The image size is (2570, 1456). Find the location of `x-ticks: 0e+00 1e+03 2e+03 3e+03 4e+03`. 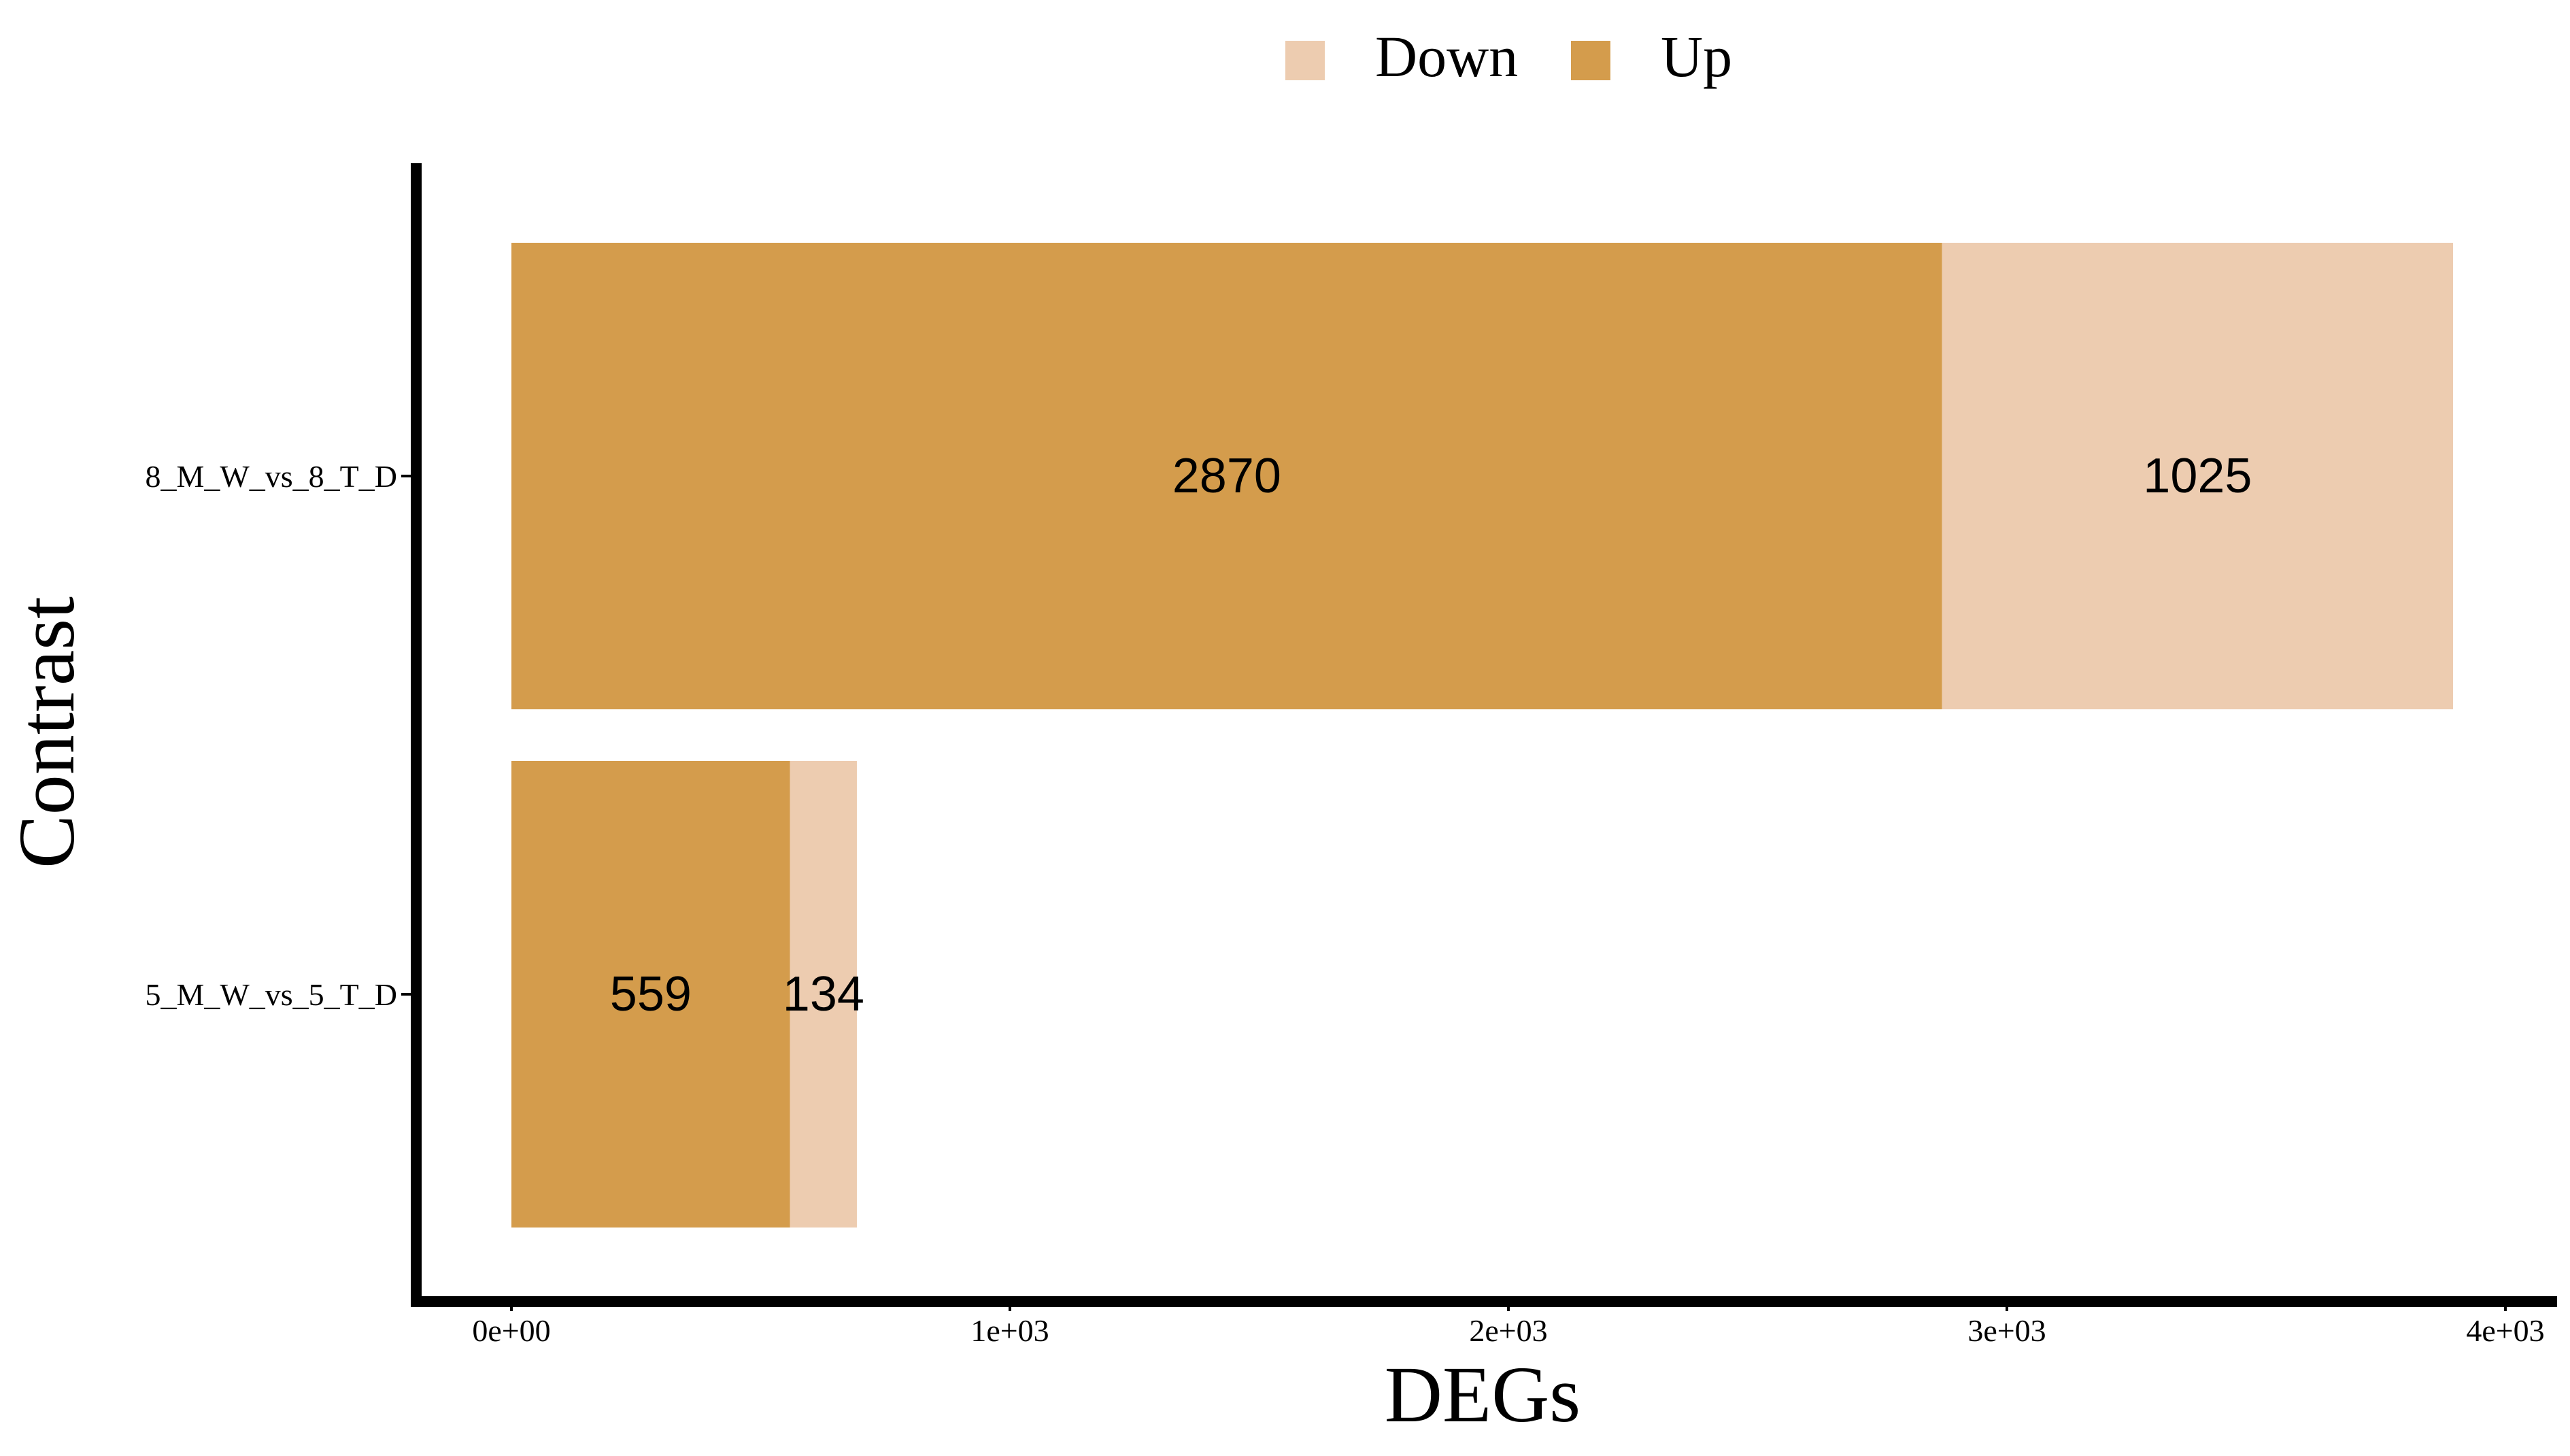

x-ticks: 0e+00 1e+03 2e+03 3e+03 4e+03 is located at coordinates (1508, 1325).